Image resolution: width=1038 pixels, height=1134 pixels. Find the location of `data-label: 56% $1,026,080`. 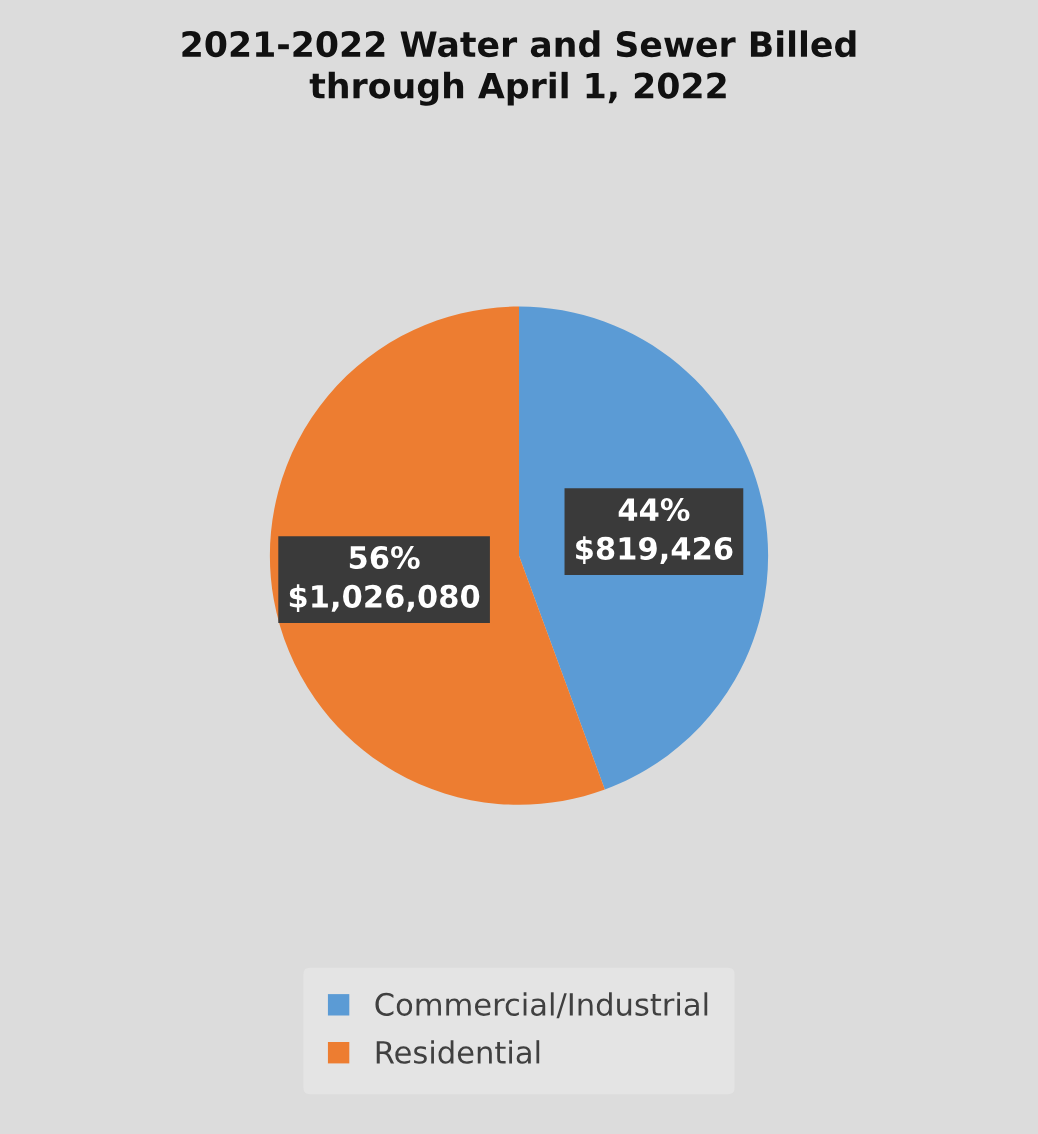

data-label: 56% $1,026,080 is located at coordinates (384, 578).